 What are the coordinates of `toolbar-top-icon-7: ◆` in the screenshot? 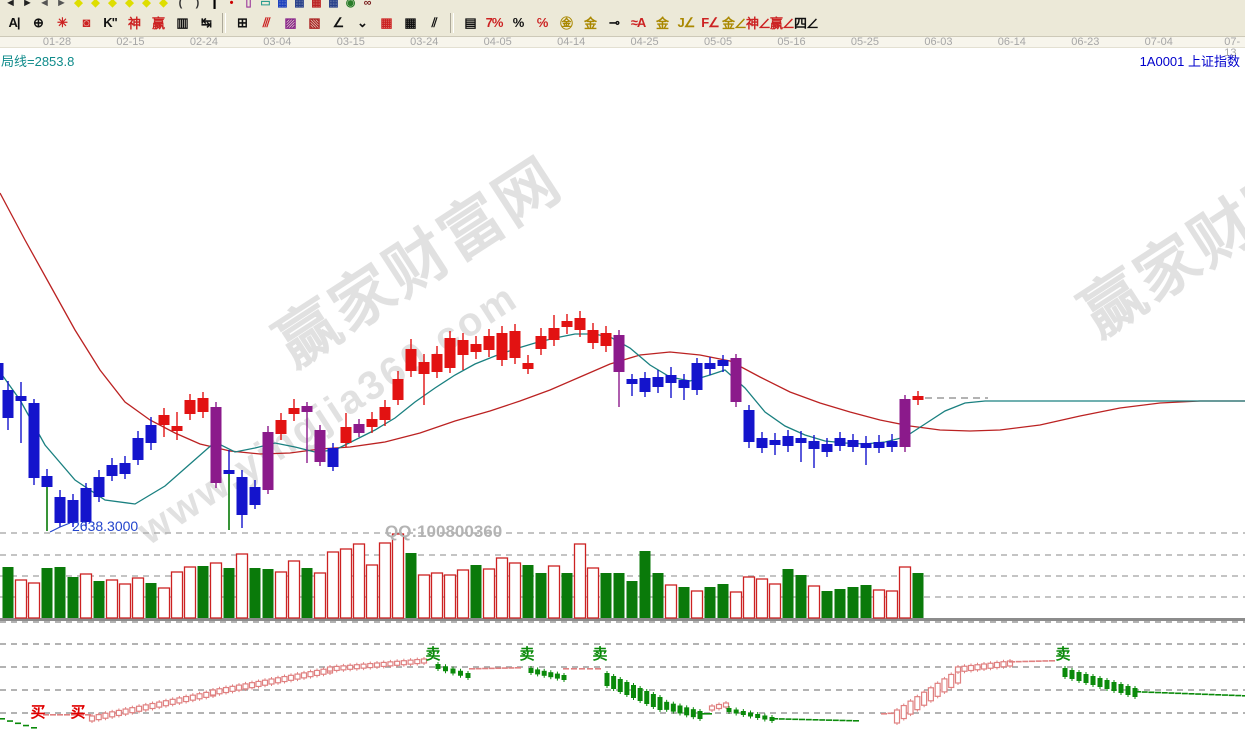 It's located at (129, 4).